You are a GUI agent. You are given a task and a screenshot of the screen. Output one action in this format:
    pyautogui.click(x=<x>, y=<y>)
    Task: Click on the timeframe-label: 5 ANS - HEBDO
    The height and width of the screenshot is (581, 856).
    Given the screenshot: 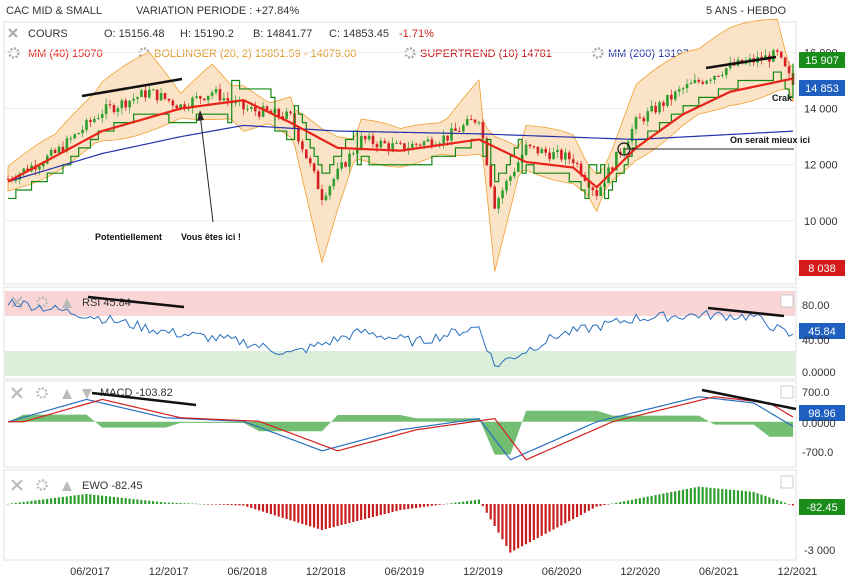 What is the action you would take?
    pyautogui.click(x=746, y=11)
    